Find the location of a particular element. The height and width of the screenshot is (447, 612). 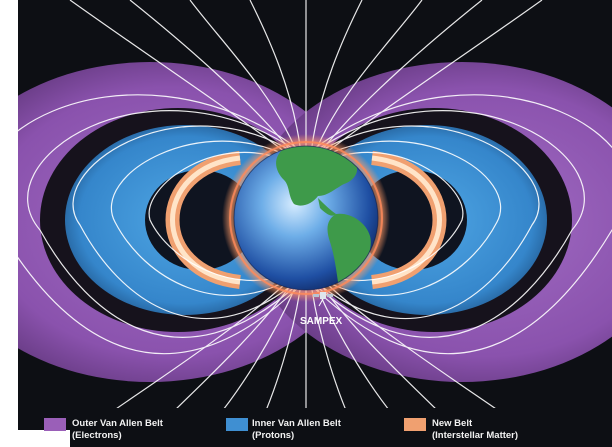

legend-swatch-outer is located at coordinates (55, 424).